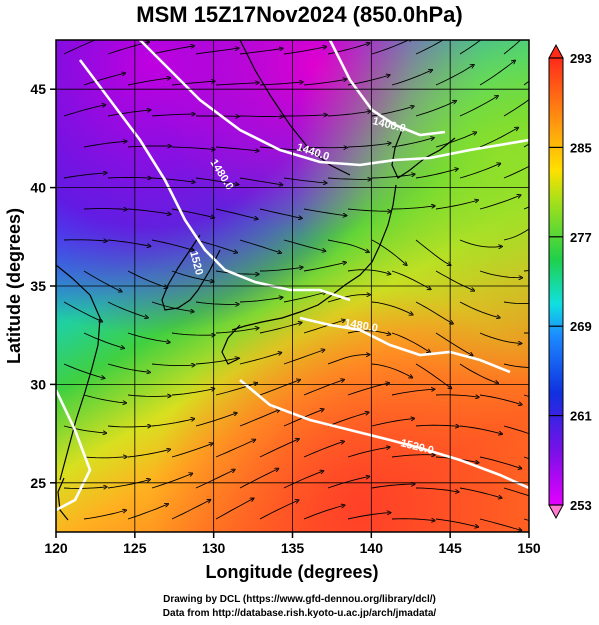 The height and width of the screenshot is (625, 599). I want to click on x-axis-label: Longitude (degrees), so click(291, 572).